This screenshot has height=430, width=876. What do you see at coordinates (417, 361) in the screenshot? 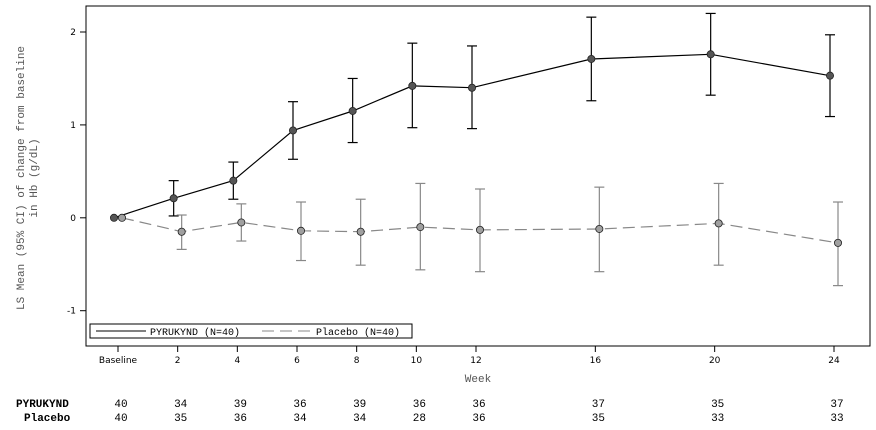
I see `x-tick-label: 10` at bounding box center [417, 361].